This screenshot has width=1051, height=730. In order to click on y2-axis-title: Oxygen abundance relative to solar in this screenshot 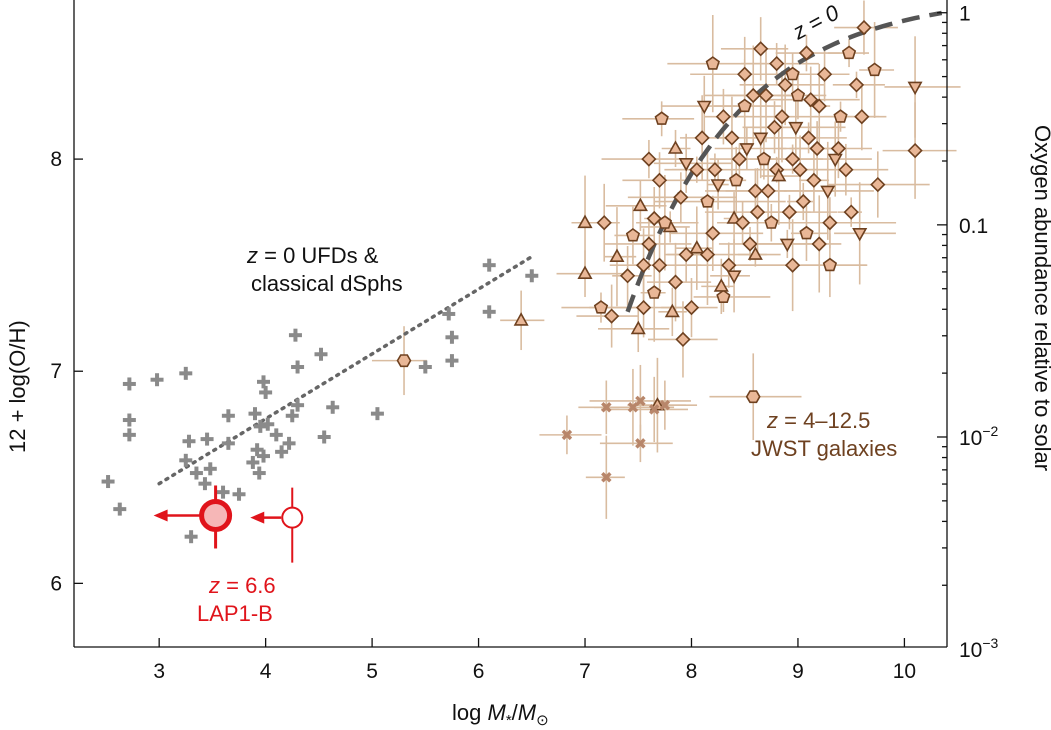, I will do `click(1040, 298)`.